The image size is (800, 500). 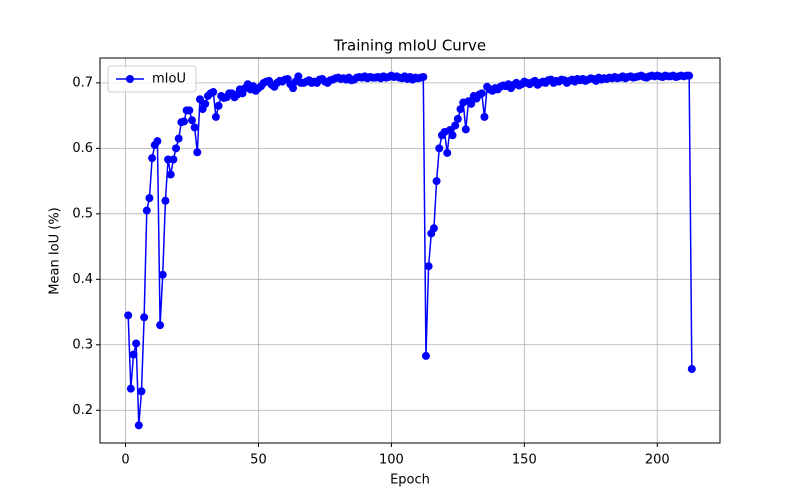 I want to click on x-tick-label: 150, so click(x=524, y=460).